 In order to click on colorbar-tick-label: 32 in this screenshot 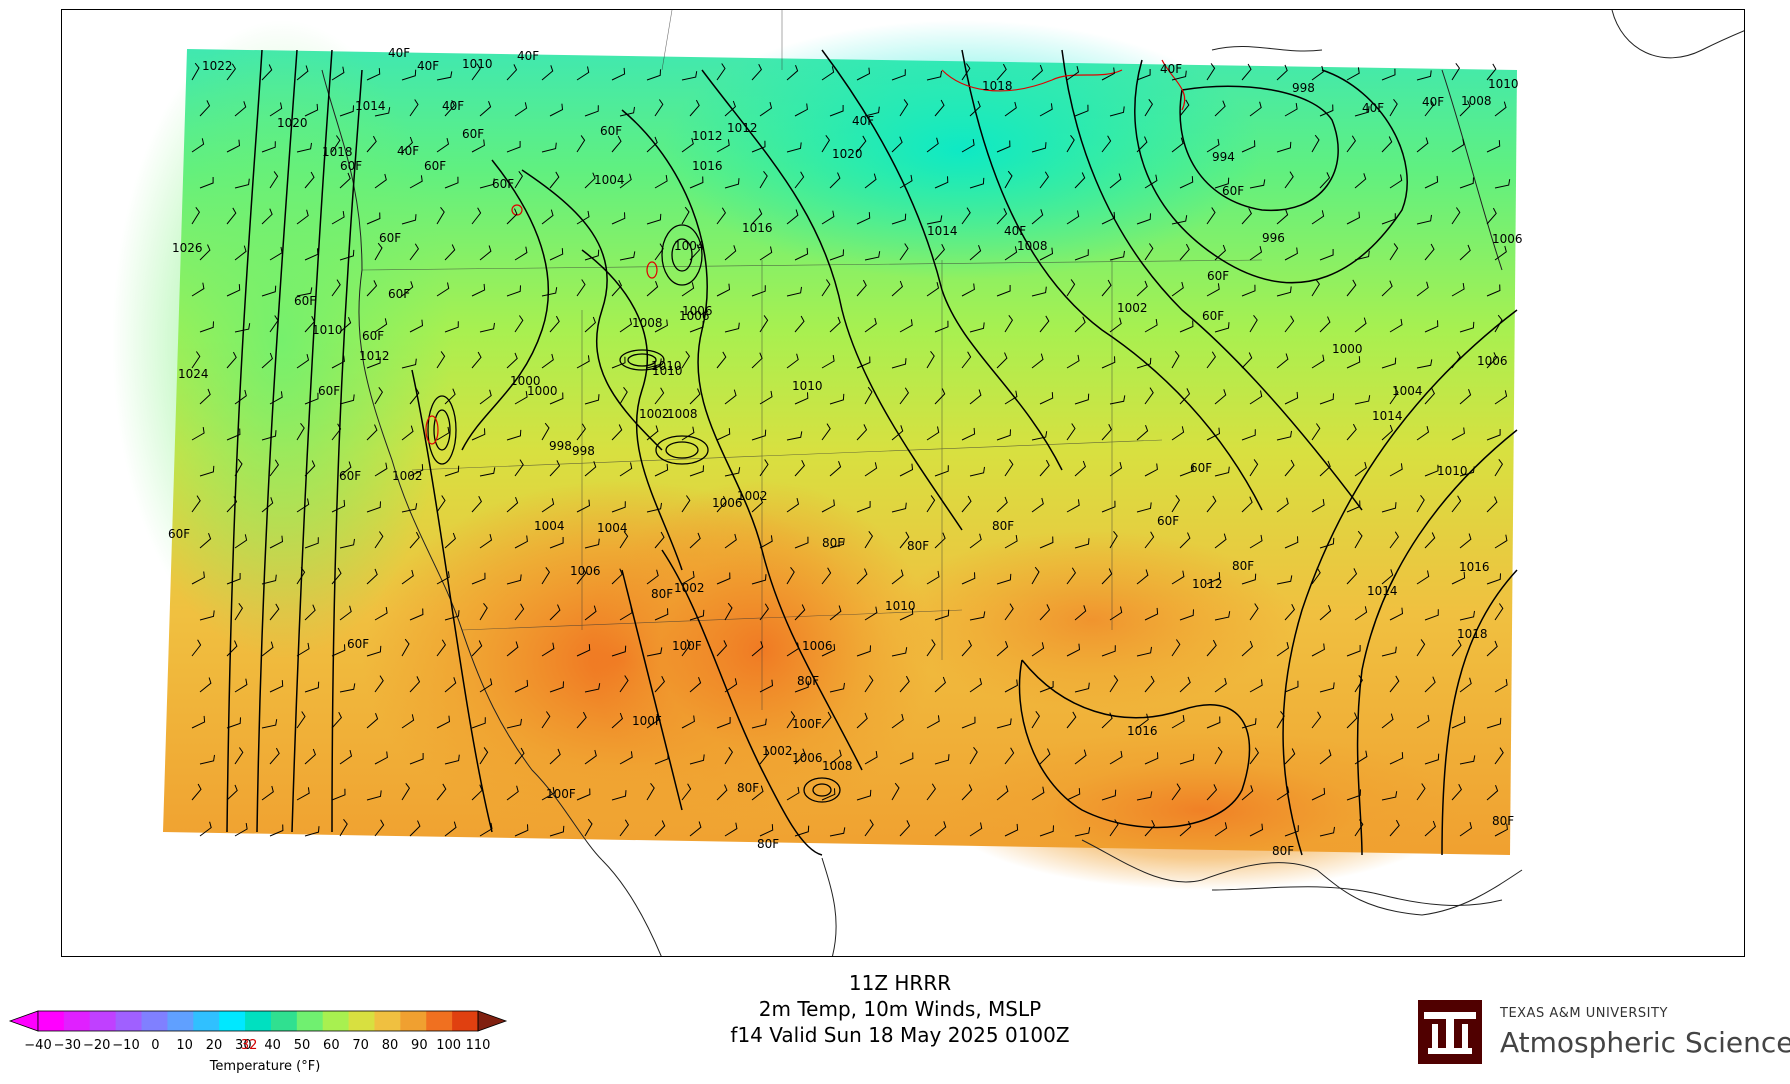, I will do `click(249, 1045)`.